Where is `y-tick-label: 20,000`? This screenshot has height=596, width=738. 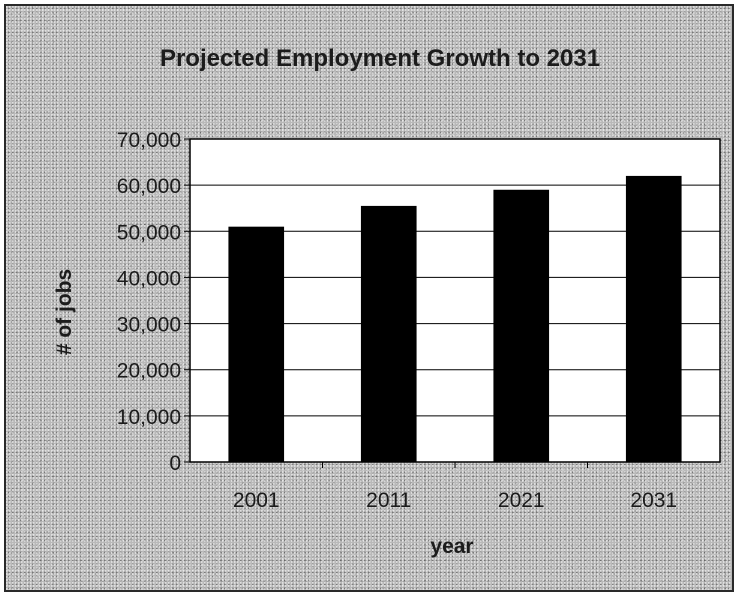 y-tick-label: 20,000 is located at coordinates (149, 371).